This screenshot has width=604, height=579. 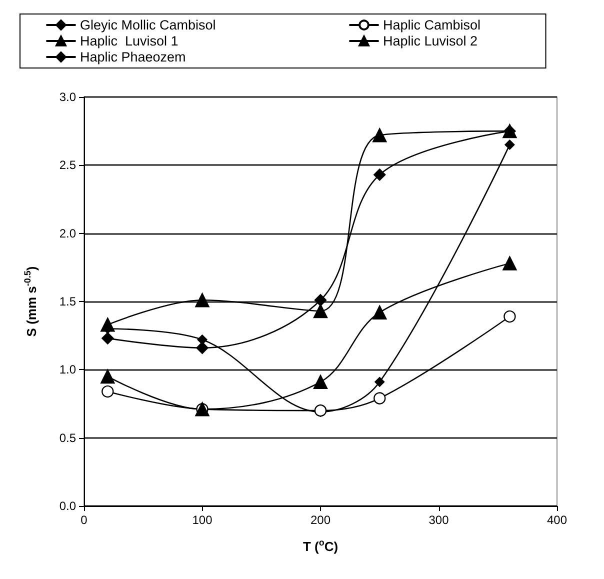 I want to click on legend-label: Haplic Cambisol, so click(x=432, y=25).